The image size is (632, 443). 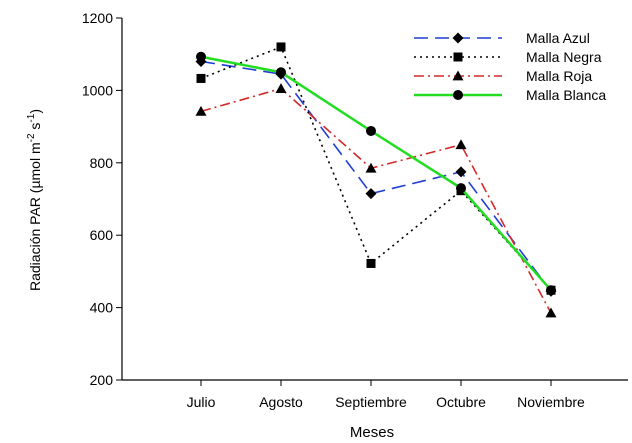 I want to click on x-tick-label: Septiembre, so click(x=371, y=402).